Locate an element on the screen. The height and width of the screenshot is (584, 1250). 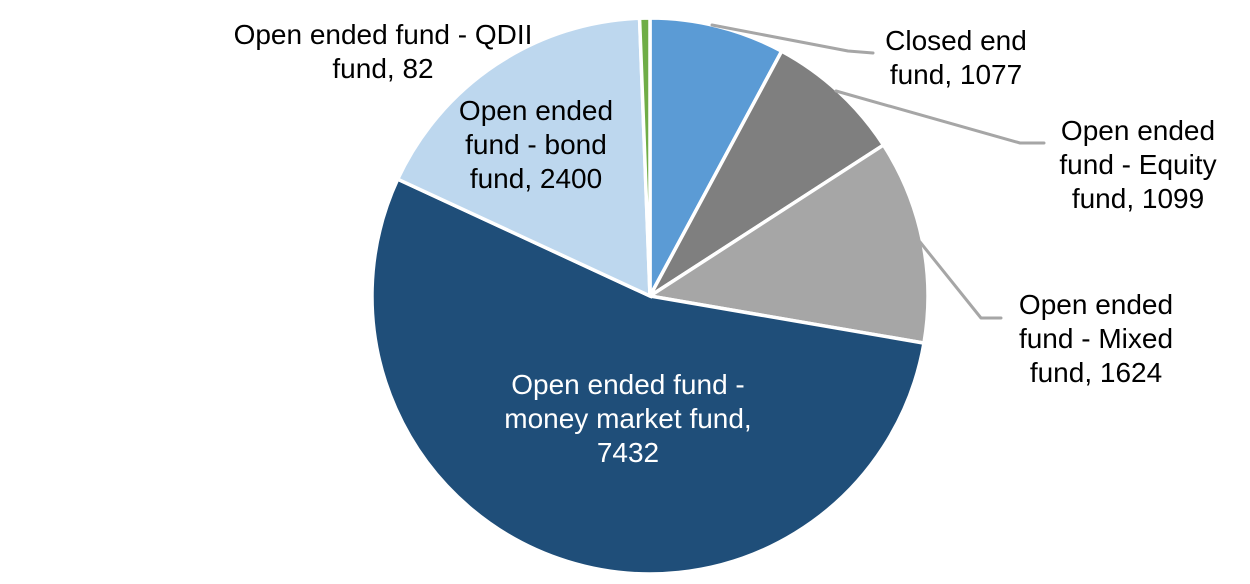
pie-slice-qdii-fund is located at coordinates (644, 156).